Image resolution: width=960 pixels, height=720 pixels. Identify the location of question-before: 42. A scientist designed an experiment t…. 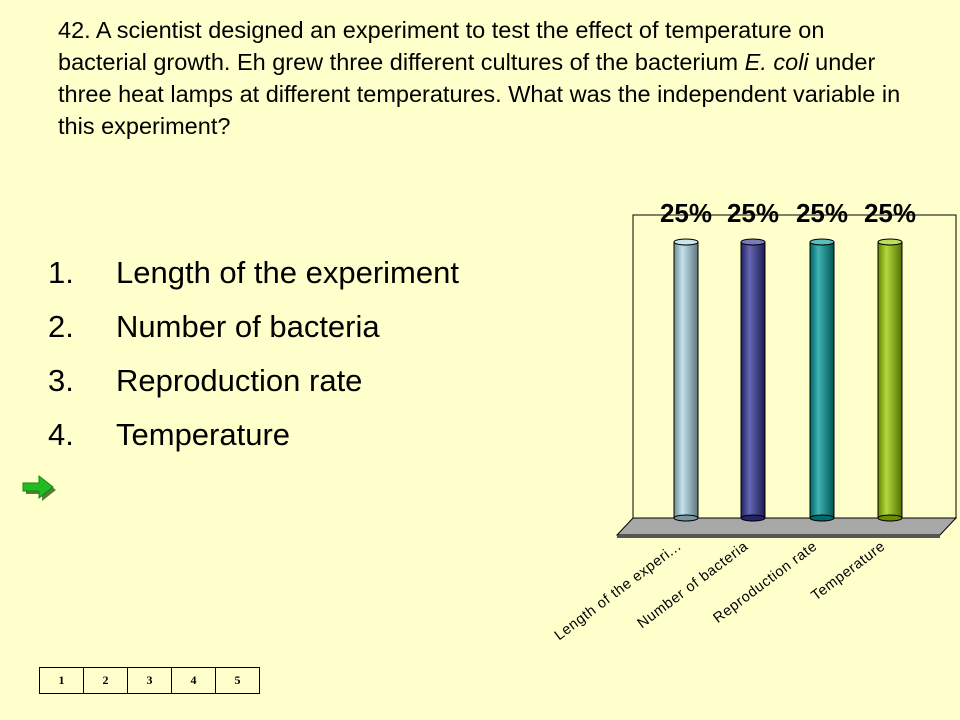
(441, 46).